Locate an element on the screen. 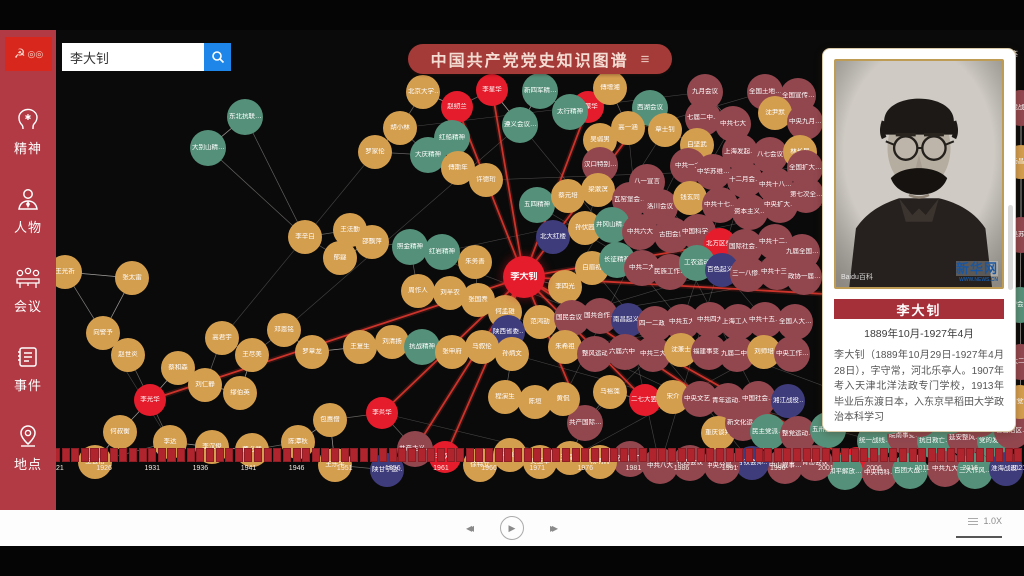 This screenshot has width=1024, height=576. graph-node: 郁嶷 is located at coordinates (340, 258).